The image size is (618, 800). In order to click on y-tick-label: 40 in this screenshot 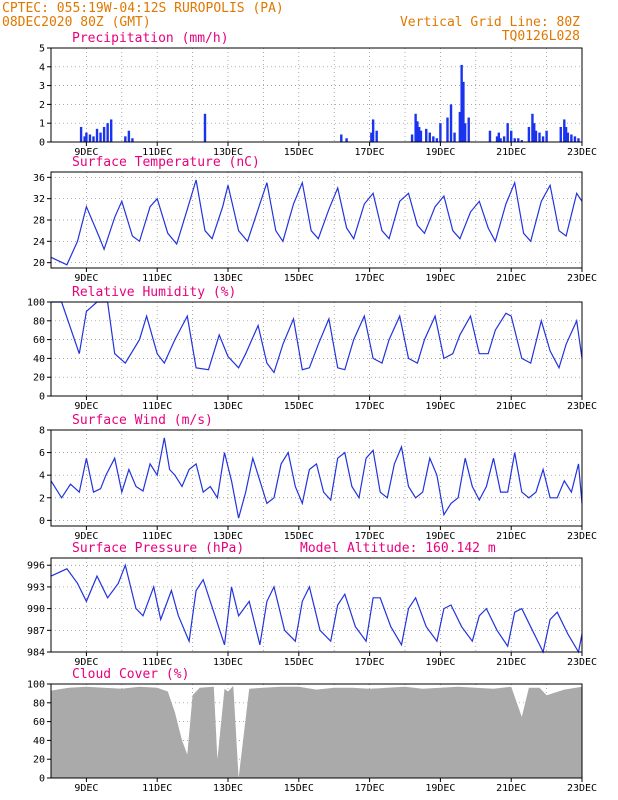, I will do `click(39, 741)`.